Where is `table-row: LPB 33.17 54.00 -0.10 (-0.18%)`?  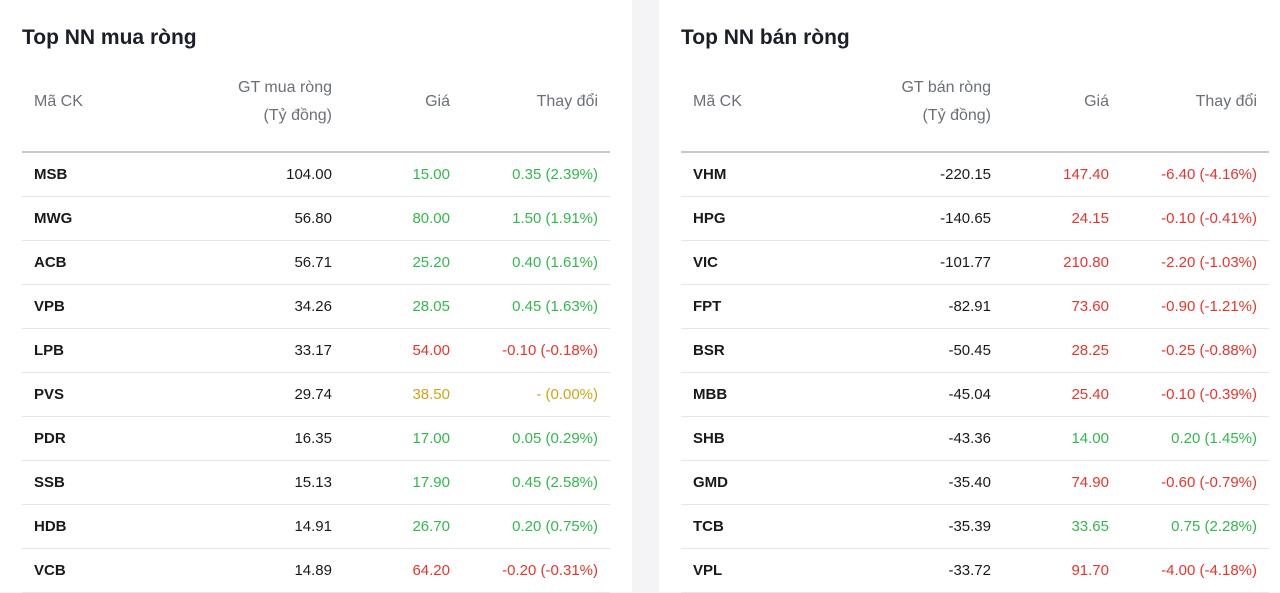
table-row: LPB 33.17 54.00 -0.10 (-0.18%) is located at coordinates (316, 350).